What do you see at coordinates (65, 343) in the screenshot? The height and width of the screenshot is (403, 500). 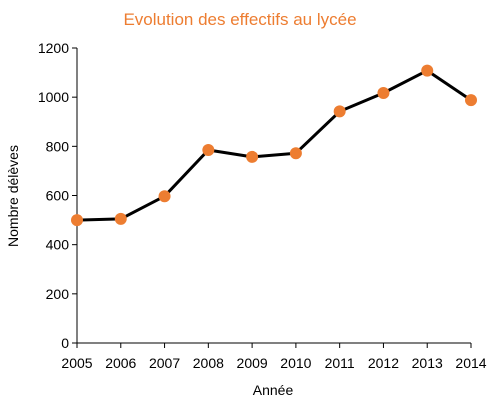 I see `y-tick-label: 0` at bounding box center [65, 343].